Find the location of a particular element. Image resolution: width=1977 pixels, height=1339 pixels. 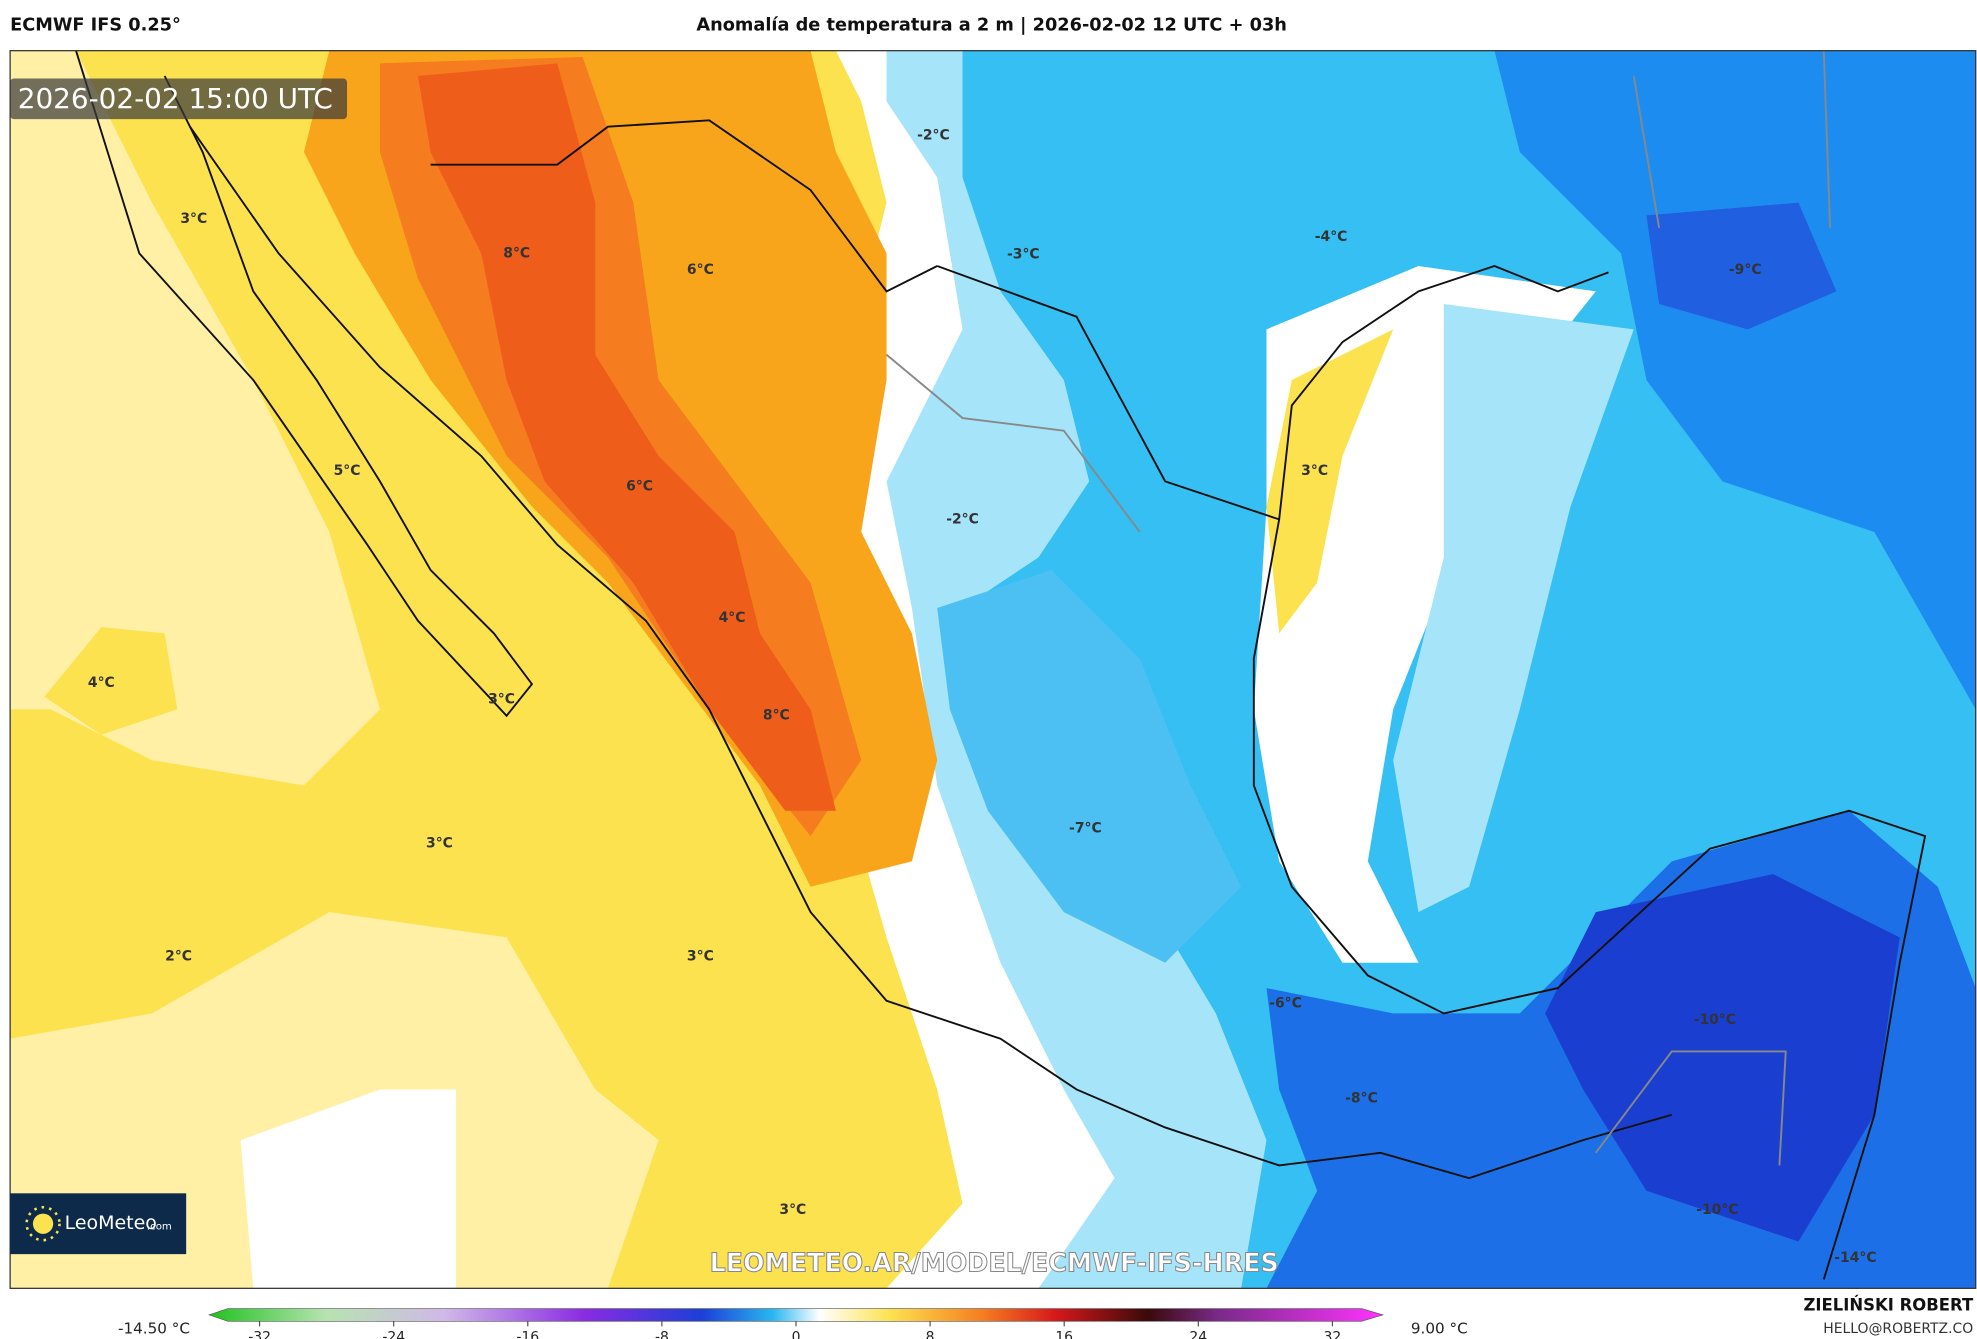

watermark: LEOMETEO.AR/MODEL/ECMWF-IFS-HRES is located at coordinates (994, 1262).